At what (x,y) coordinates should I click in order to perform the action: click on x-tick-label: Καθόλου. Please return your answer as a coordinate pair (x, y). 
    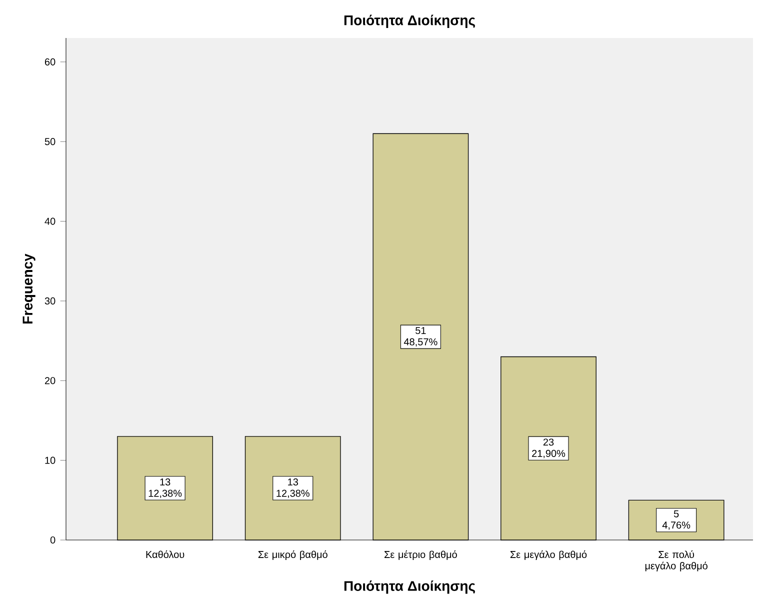
    Looking at the image, I should click on (165, 554).